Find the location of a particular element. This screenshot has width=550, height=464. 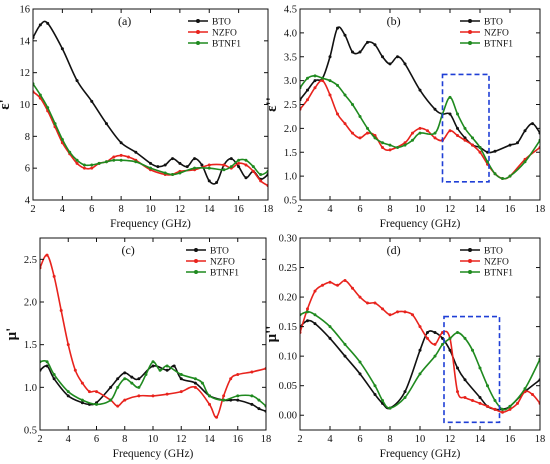

x-tick-label: 16 is located at coordinates (510, 209).